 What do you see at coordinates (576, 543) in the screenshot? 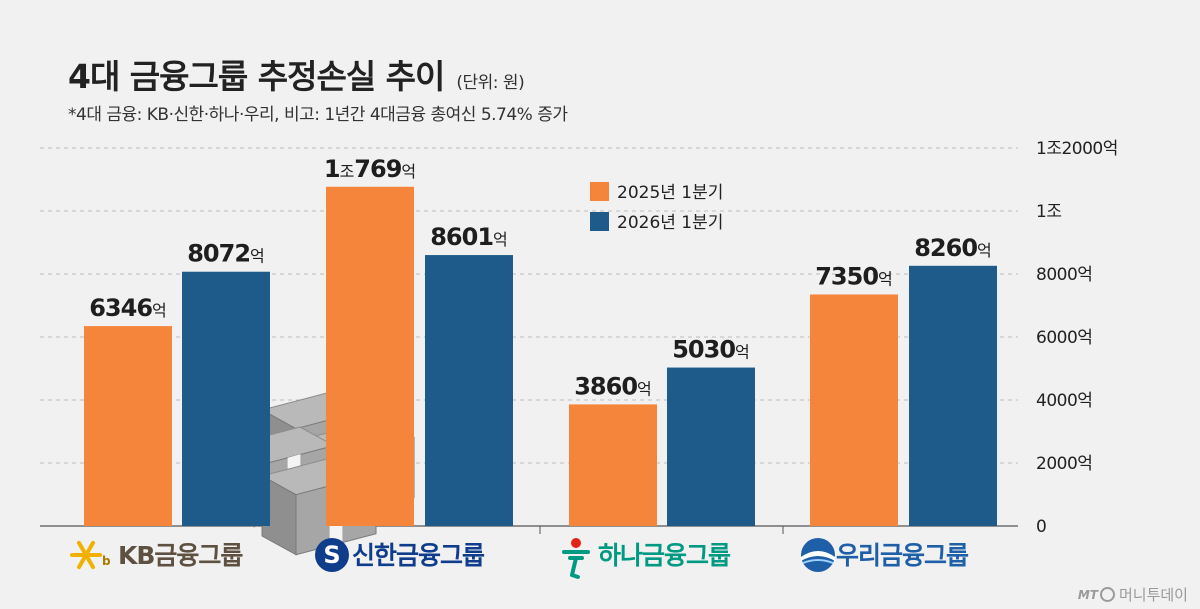
I see `hana-head` at bounding box center [576, 543].